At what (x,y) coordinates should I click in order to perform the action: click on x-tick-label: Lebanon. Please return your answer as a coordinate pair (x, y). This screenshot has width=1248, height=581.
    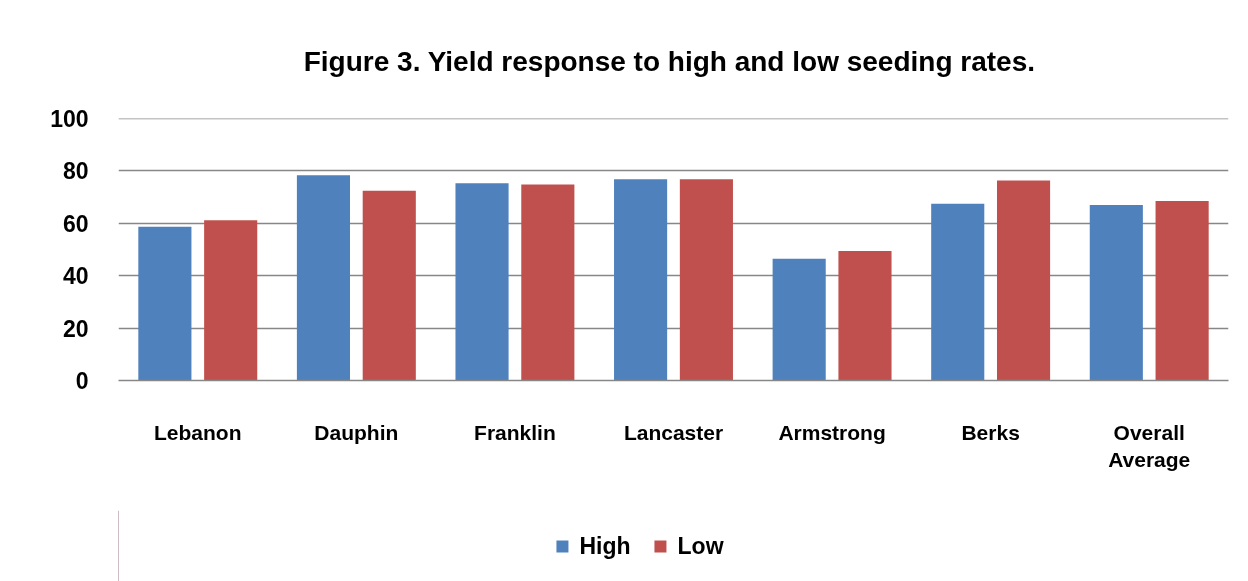
    Looking at the image, I should click on (198, 432).